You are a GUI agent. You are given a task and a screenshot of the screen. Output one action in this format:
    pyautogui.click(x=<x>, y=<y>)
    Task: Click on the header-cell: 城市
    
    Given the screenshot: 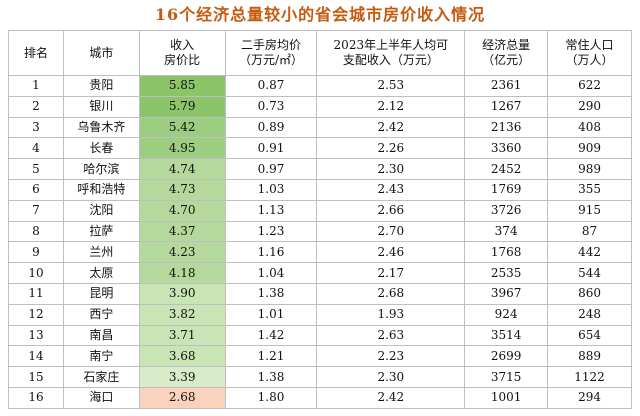 What is the action you would take?
    pyautogui.click(x=101, y=53)
    